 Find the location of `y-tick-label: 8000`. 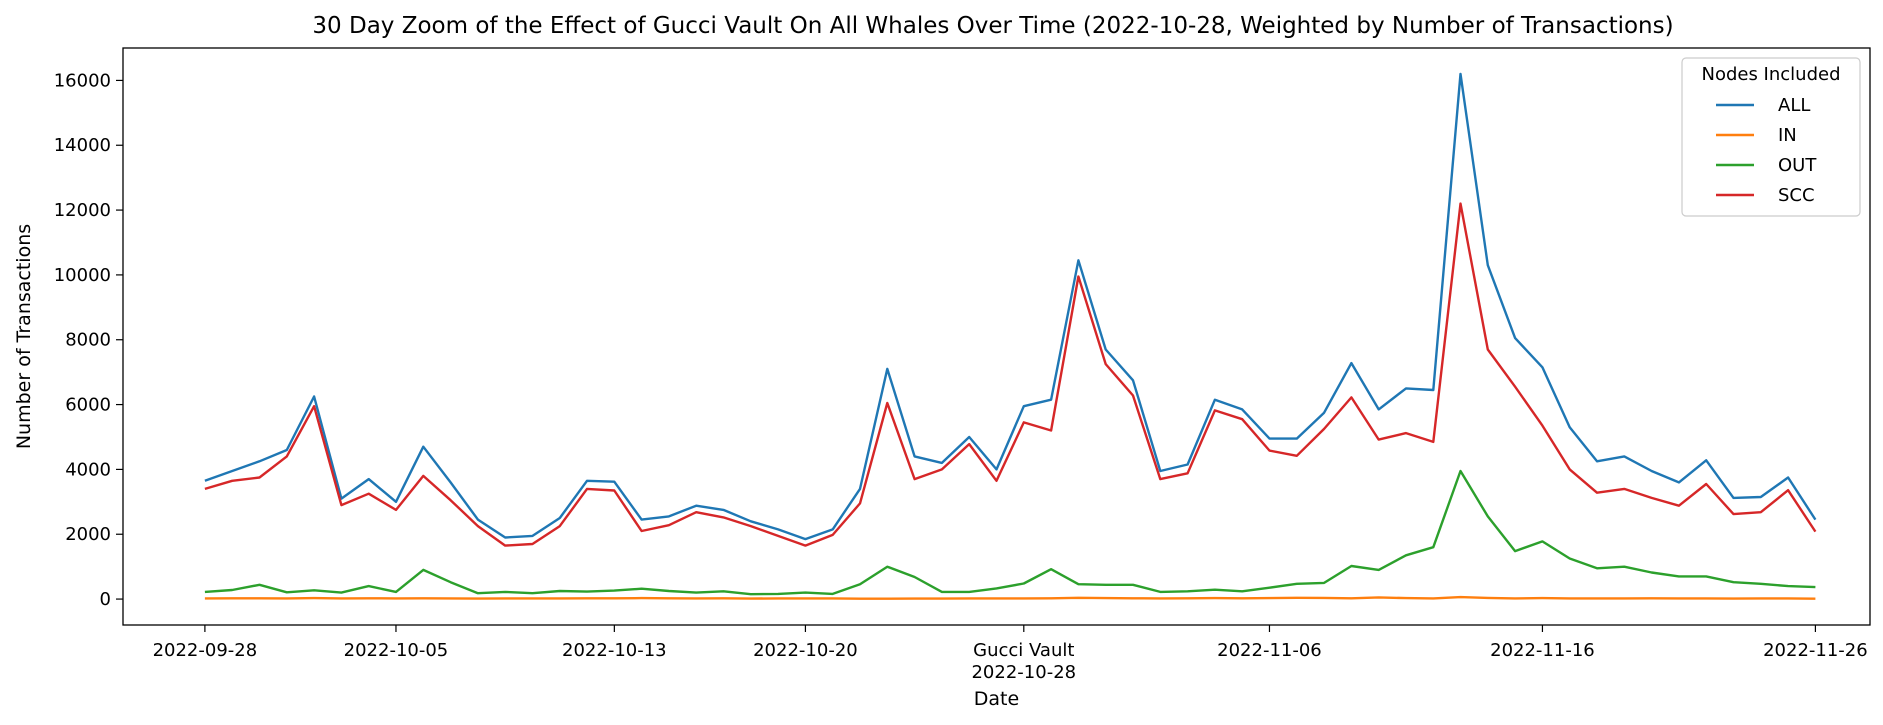

y-tick-label: 8000 is located at coordinates (88, 340).